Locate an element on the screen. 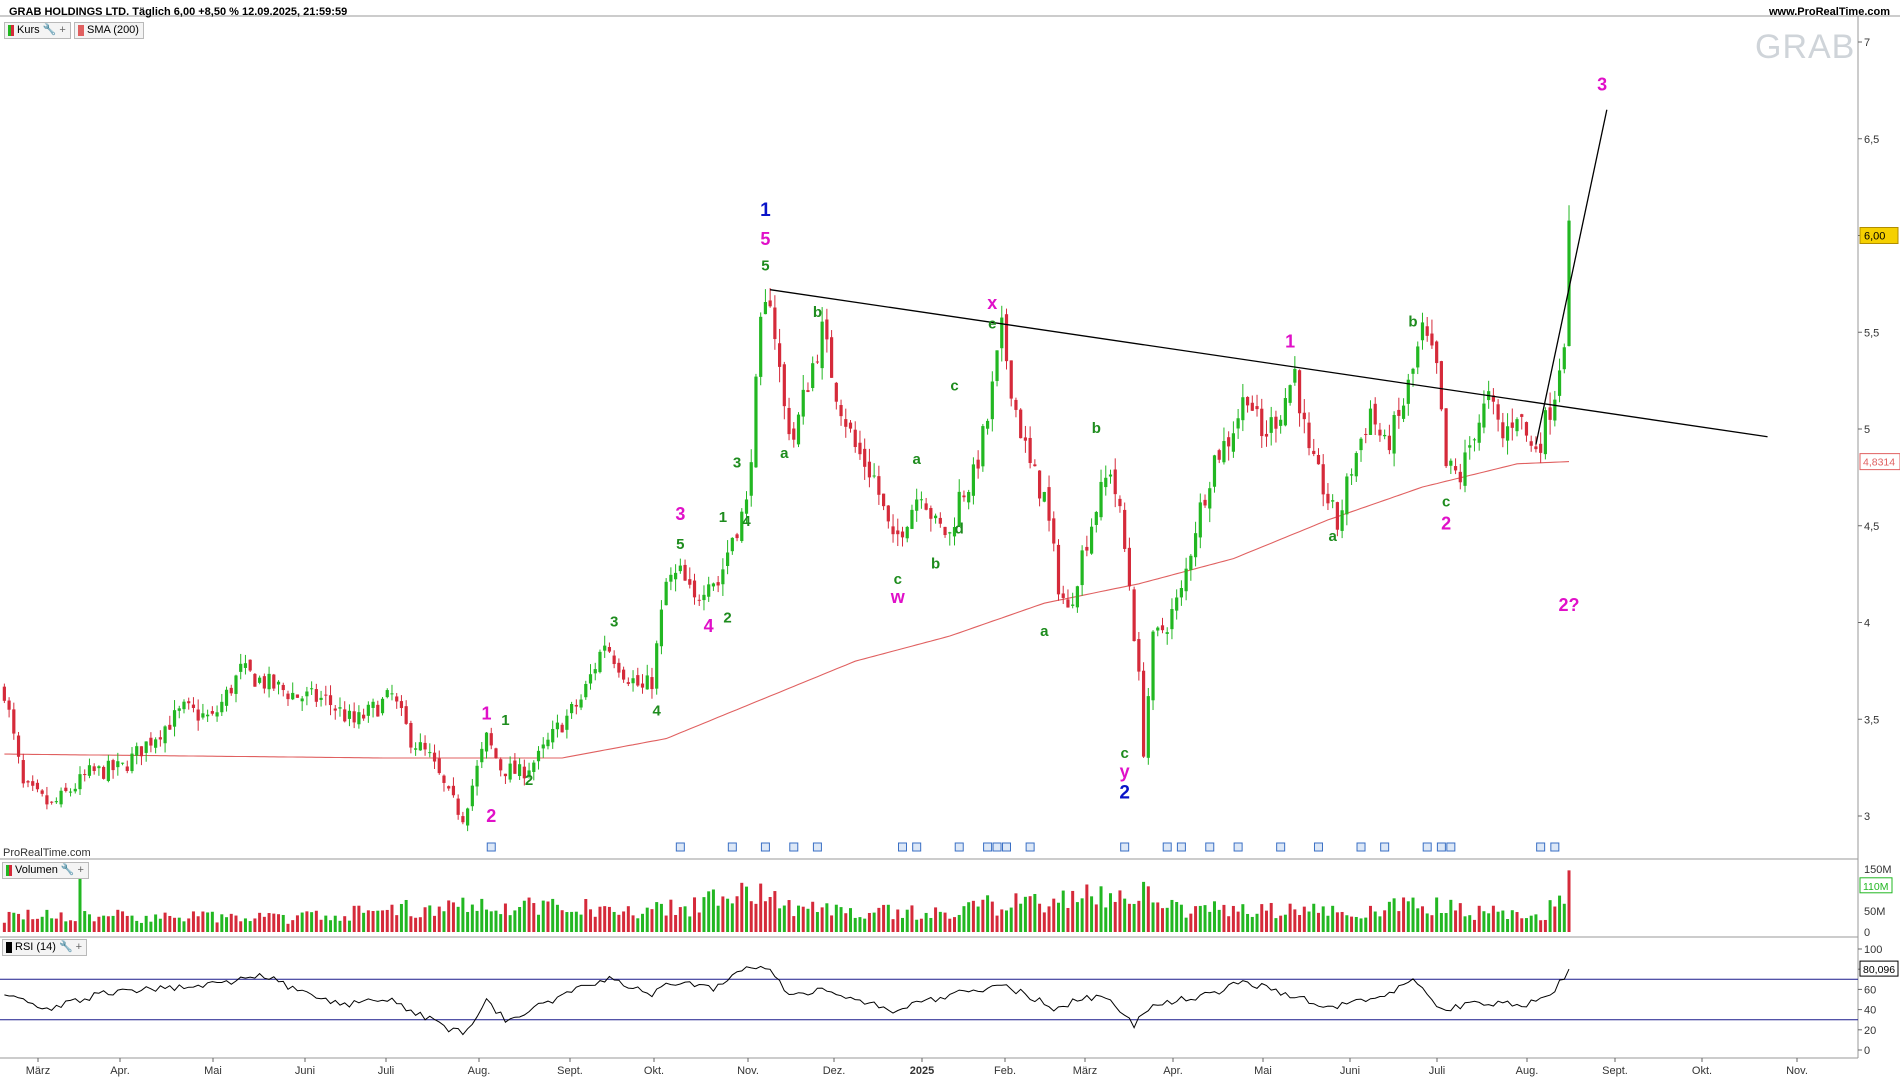 The width and height of the screenshot is (1900, 1085). rsi-panel-tag: RSI (14) 🔧 + is located at coordinates (45, 947).